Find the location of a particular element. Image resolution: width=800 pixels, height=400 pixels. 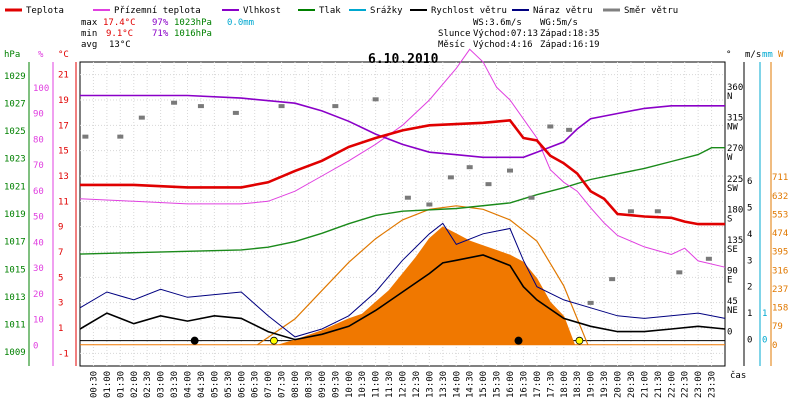

tick-mm: 0 is located at coordinates (764, 341).